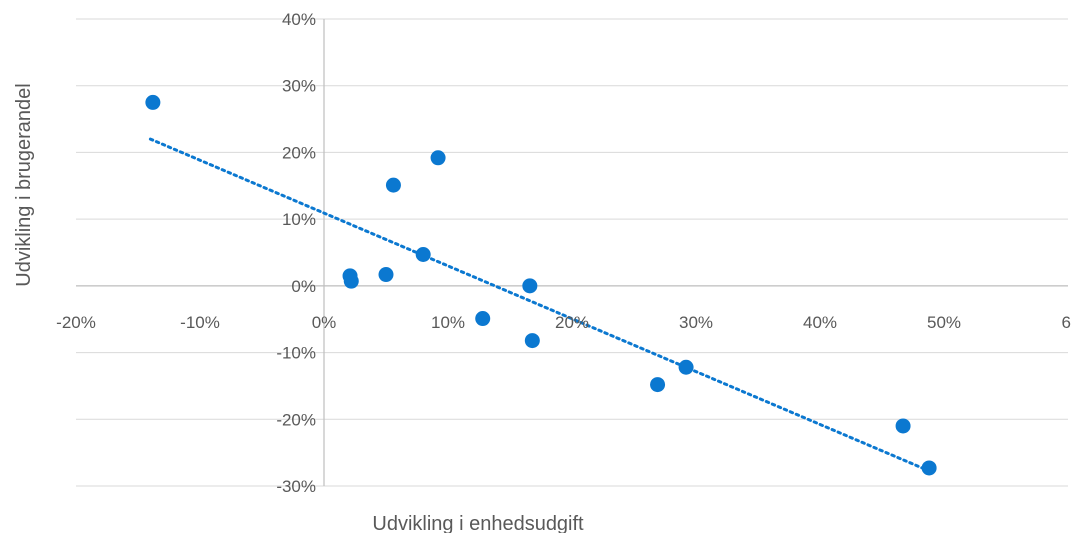  Describe the element at coordinates (299, 219) in the screenshot. I see `y-tick-label: 10%` at that location.